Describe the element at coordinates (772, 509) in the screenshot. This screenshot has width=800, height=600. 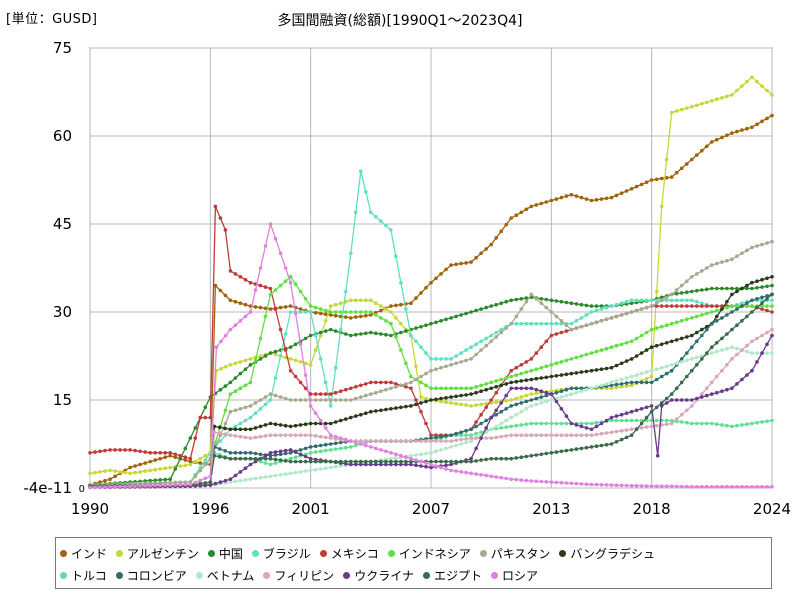
I see `x-tick-label: 2024` at that location.